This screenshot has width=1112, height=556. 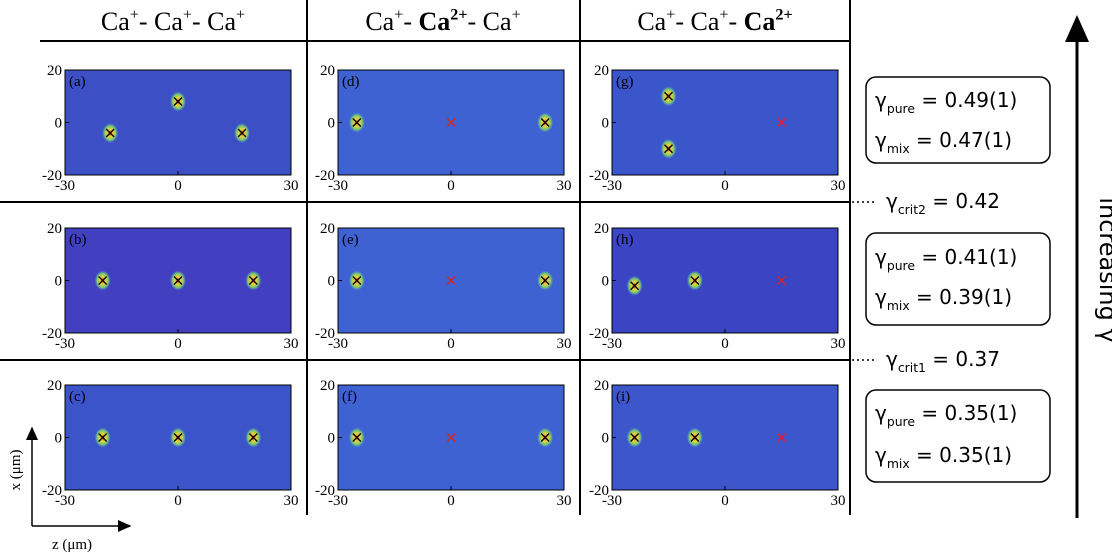 I want to click on panel-label: (c), so click(x=77, y=397).